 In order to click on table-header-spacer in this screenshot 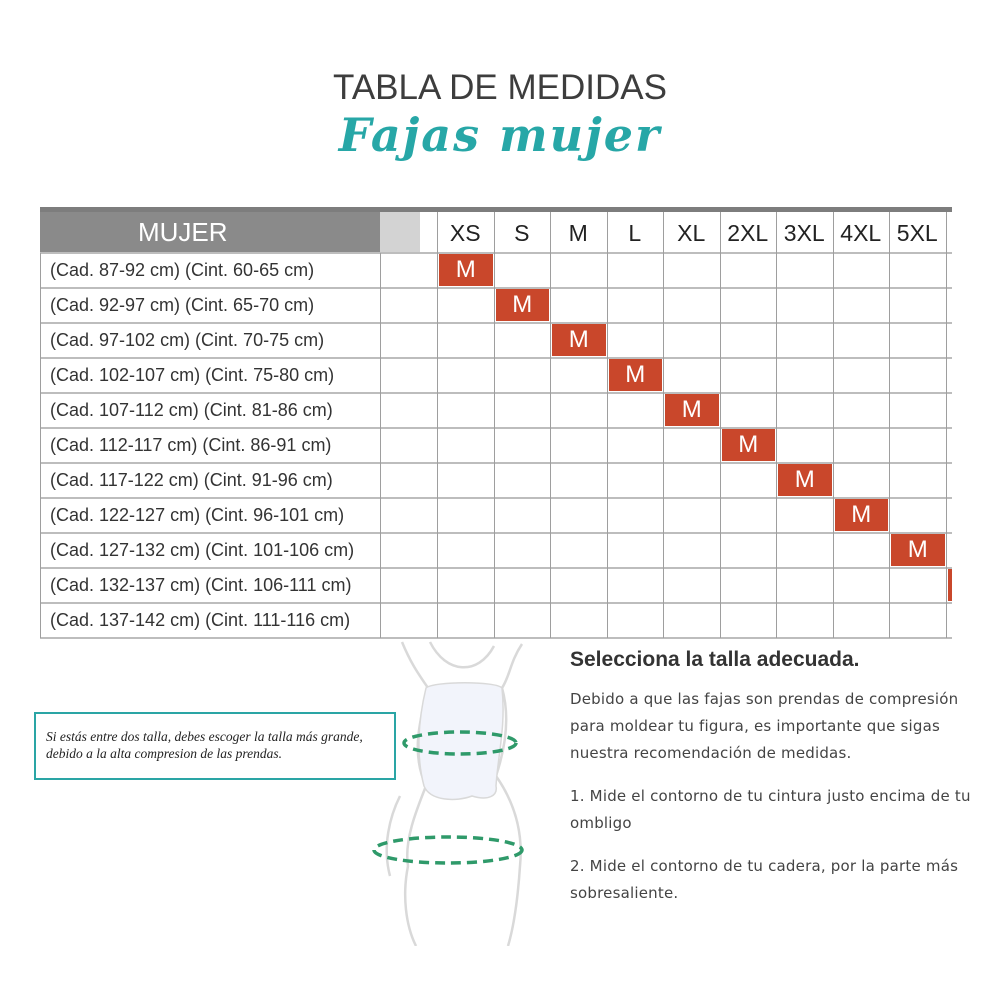, I will do `click(400, 232)`.